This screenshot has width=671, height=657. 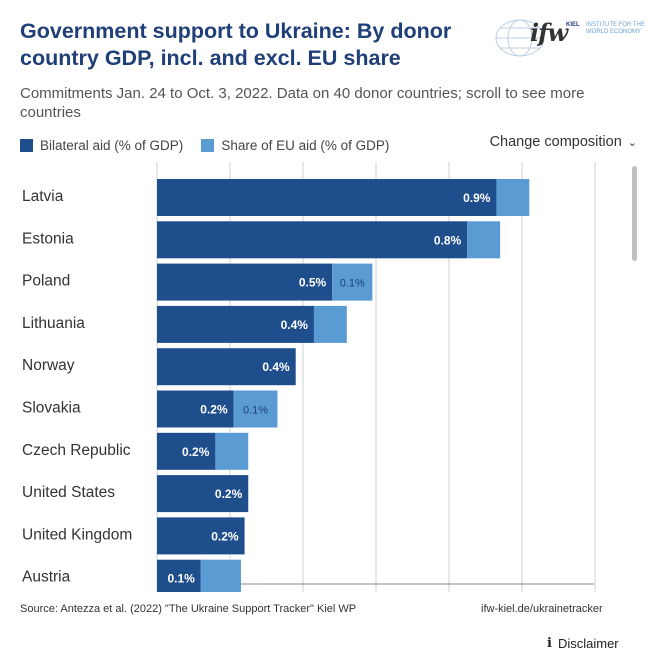 What do you see at coordinates (520, 38) in the screenshot?
I see `globe-icon` at bounding box center [520, 38].